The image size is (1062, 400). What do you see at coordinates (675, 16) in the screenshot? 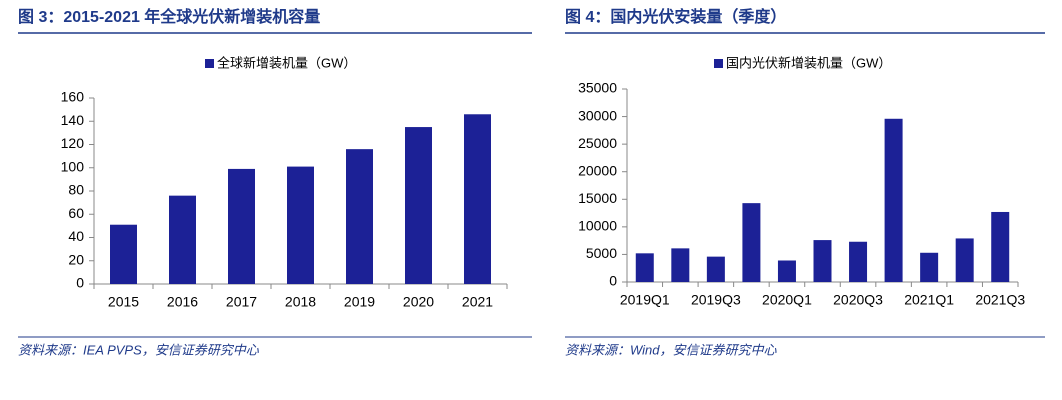
I see `chart-title: 图 4：国内光伏安装量（季度）` at bounding box center [675, 16].